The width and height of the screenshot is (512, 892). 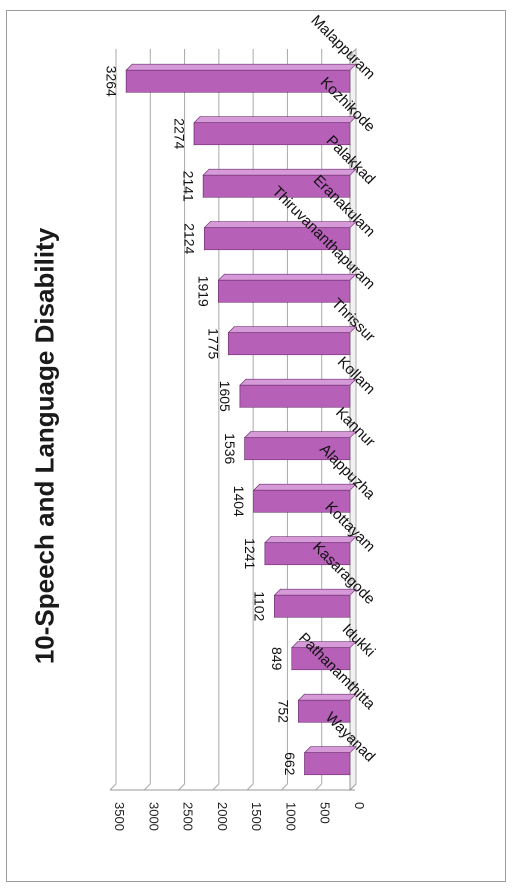 What do you see at coordinates (153, 816) in the screenshot?
I see `axis-tick-label: 3000` at bounding box center [153, 816].